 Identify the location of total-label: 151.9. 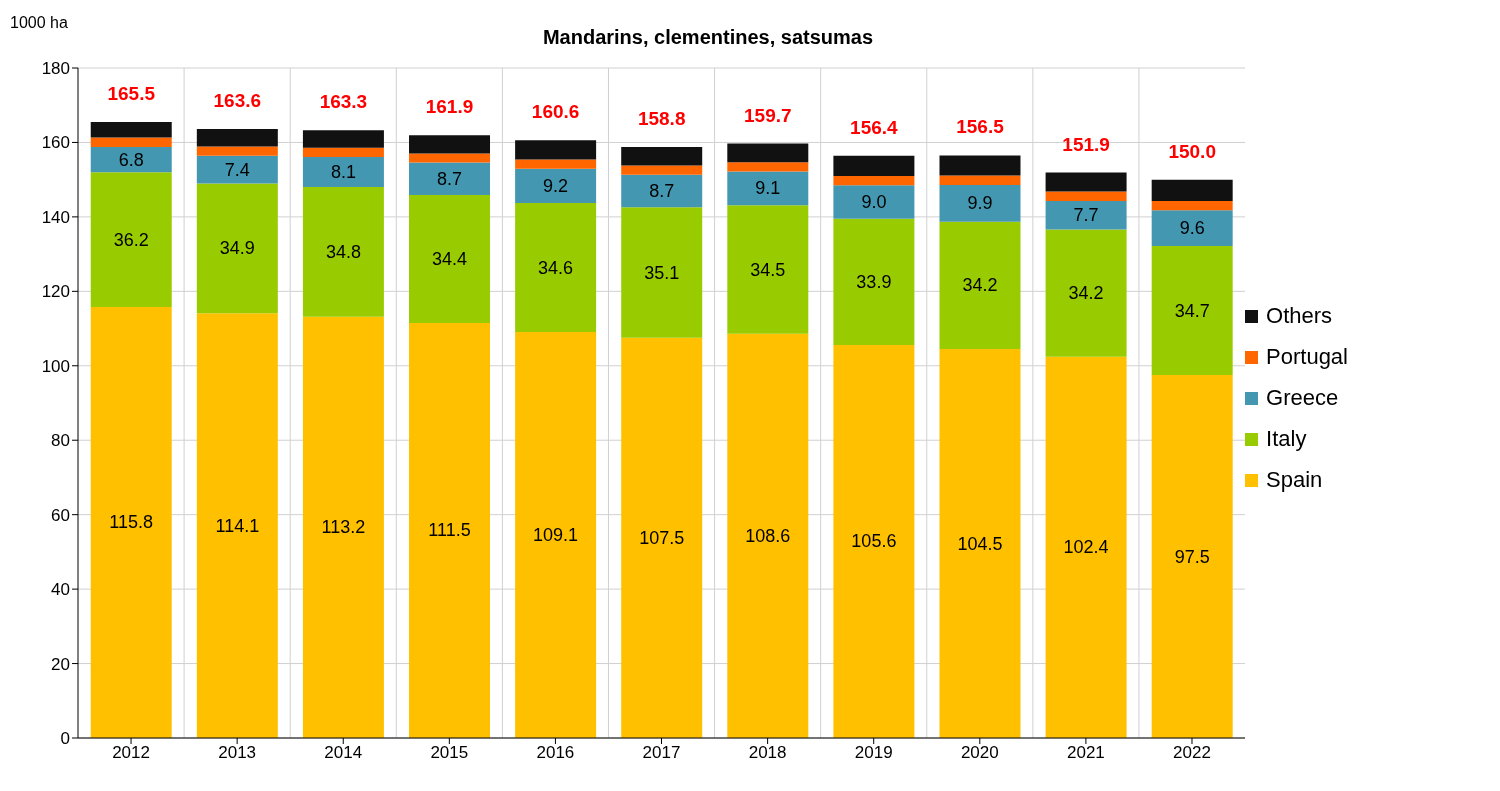
(1086, 144).